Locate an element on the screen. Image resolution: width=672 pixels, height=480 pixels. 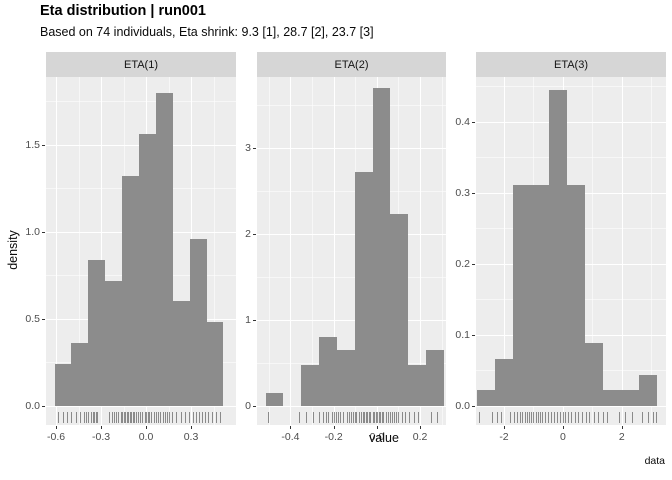
x-tick-label: 0 is located at coordinates (562, 437).